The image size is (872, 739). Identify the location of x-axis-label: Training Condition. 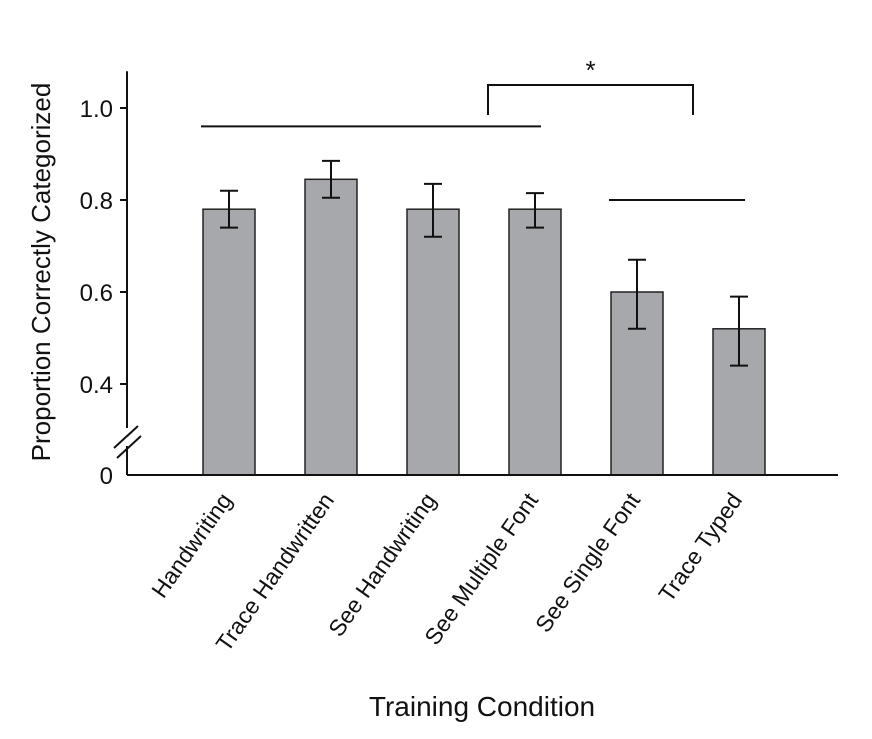
(482, 706).